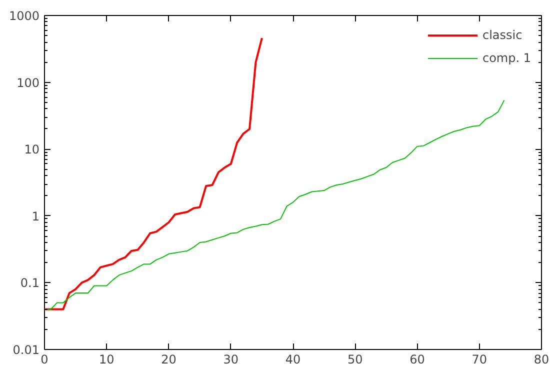 The height and width of the screenshot is (371, 550). I want to click on y-tick-label: 0.1, so click(30, 283).